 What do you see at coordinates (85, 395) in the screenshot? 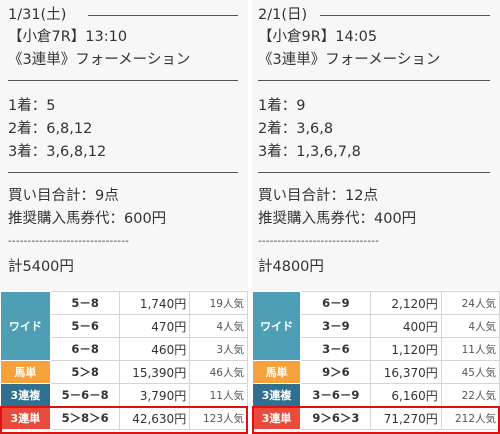
I see `sanrenpuku-combo: 5－6－8` at bounding box center [85, 395].